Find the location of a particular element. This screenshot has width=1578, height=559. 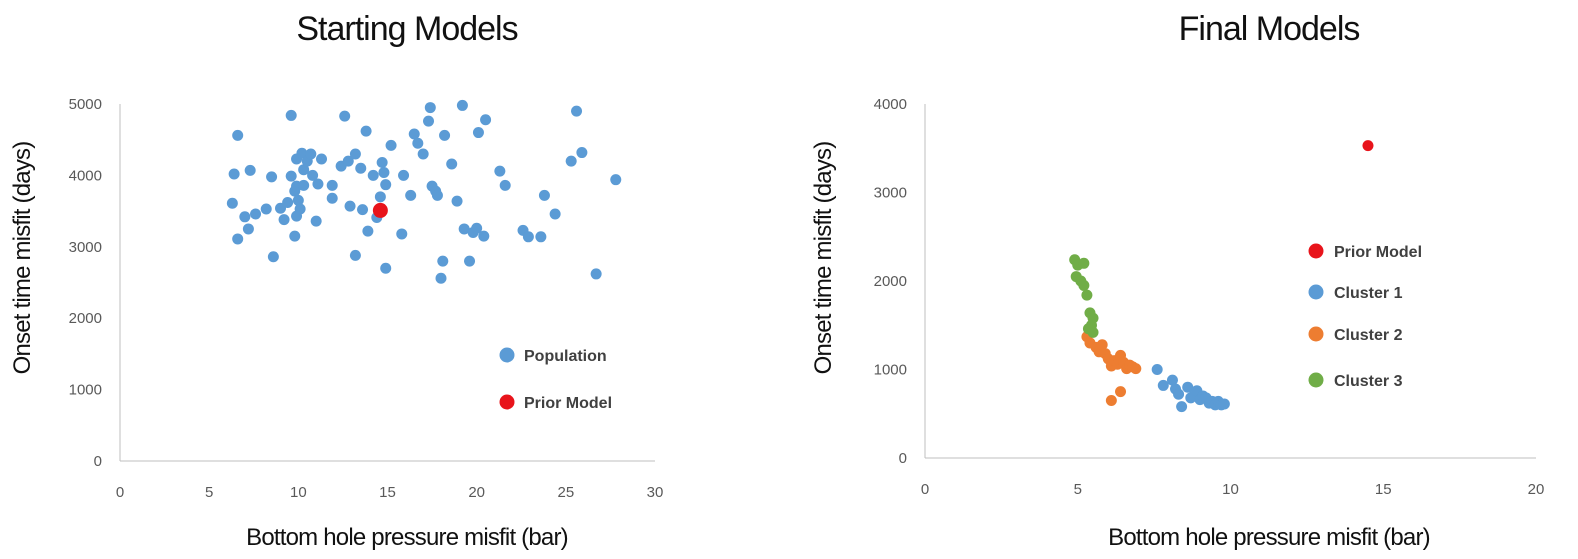

x-tick-labels: 0 5 10 15 20 25 30 is located at coordinates (390, 492).